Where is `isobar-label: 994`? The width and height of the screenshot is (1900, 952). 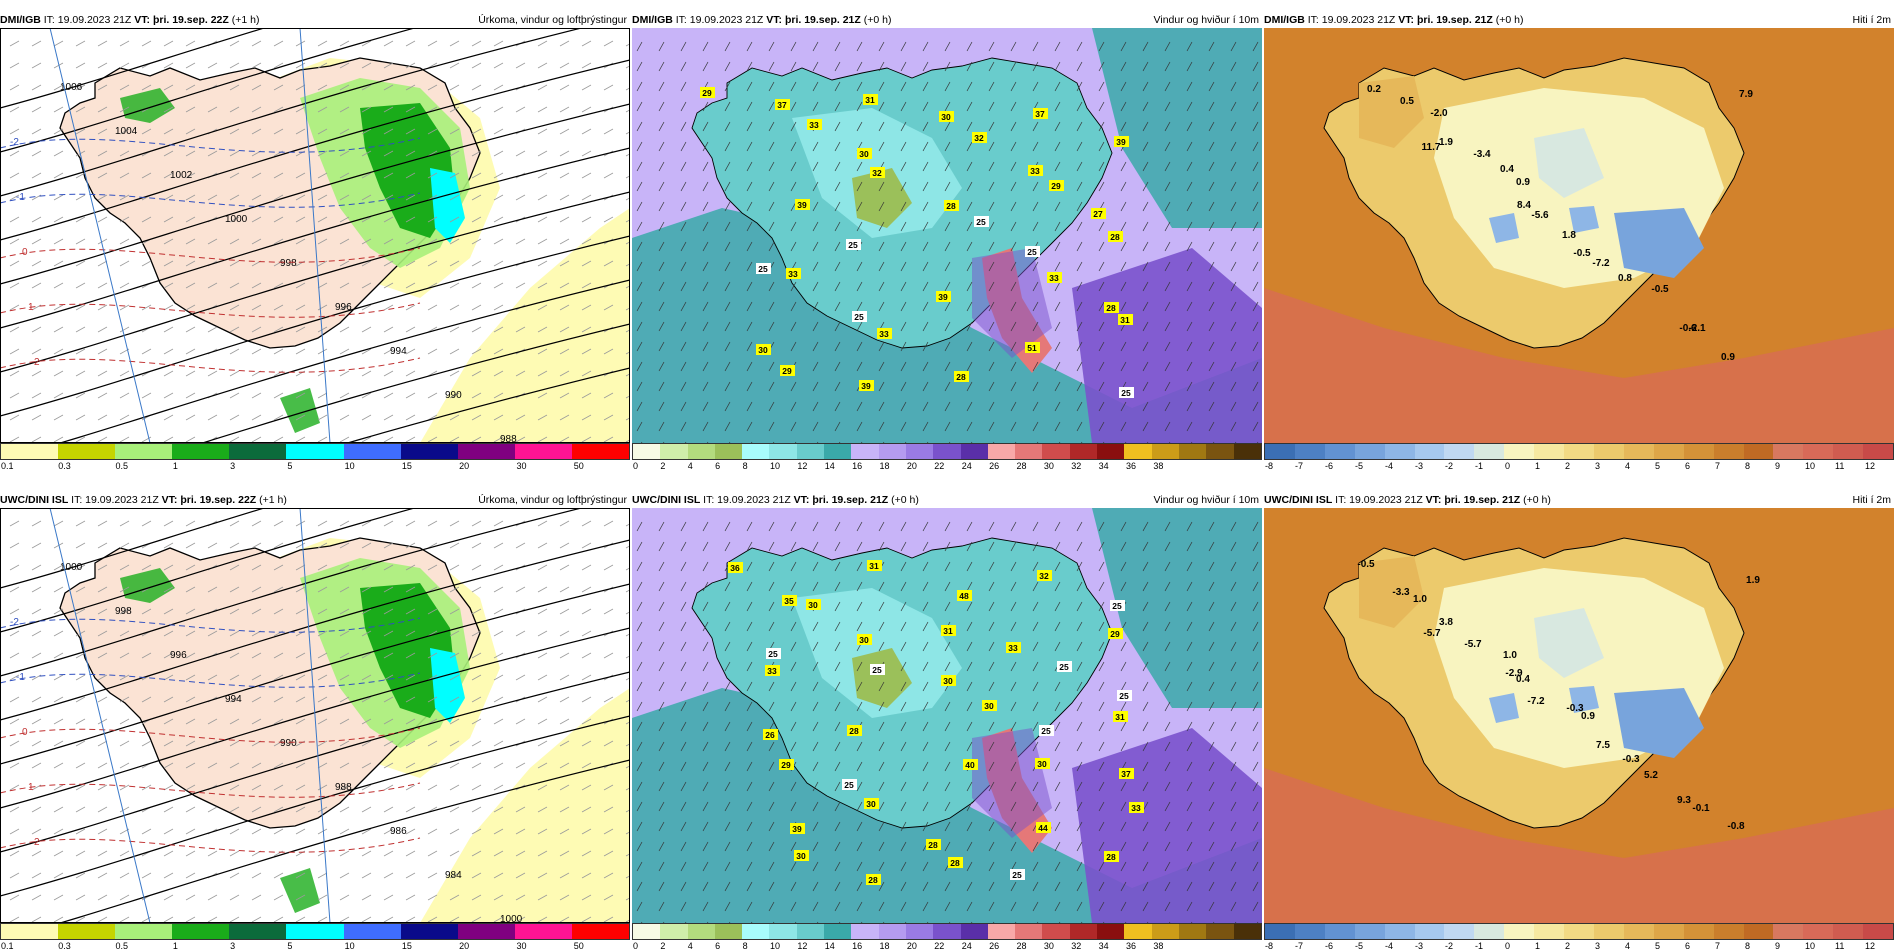 isobar-label: 994 is located at coordinates (233, 699).